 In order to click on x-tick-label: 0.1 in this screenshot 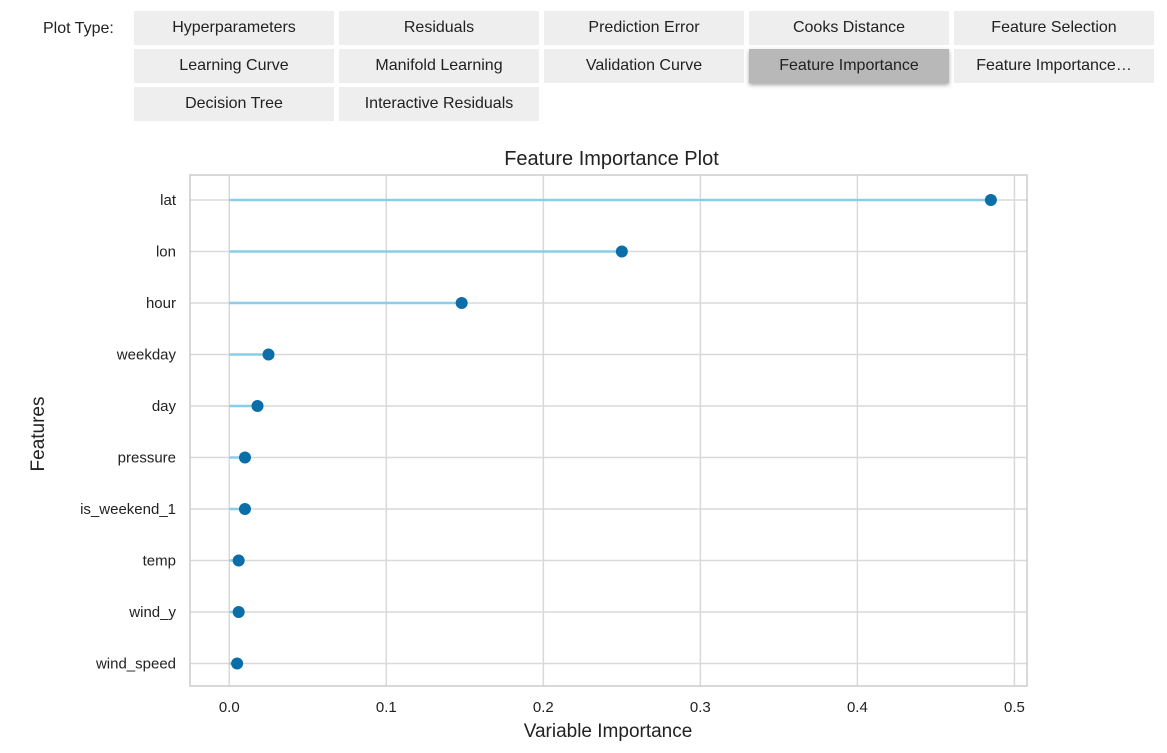, I will do `click(386, 707)`.